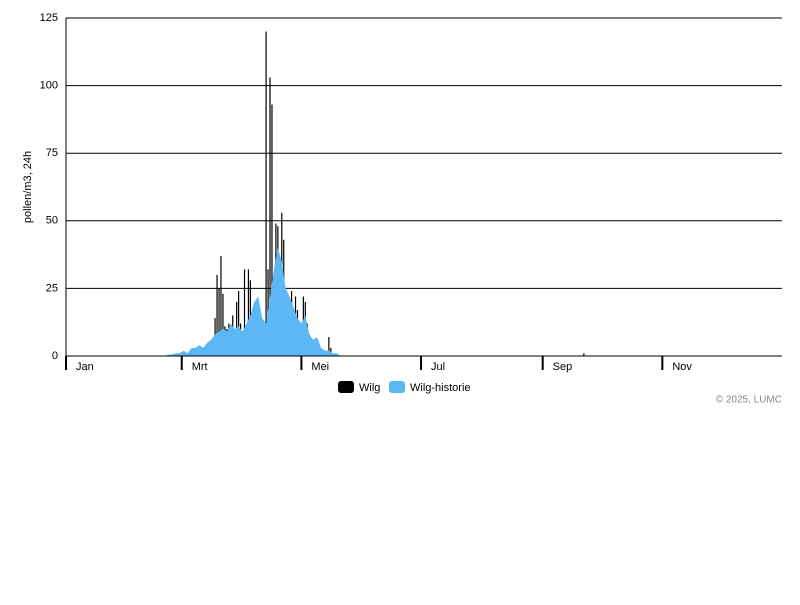 The width and height of the screenshot is (800, 605). I want to click on y-tick-label: 75, so click(52, 153).